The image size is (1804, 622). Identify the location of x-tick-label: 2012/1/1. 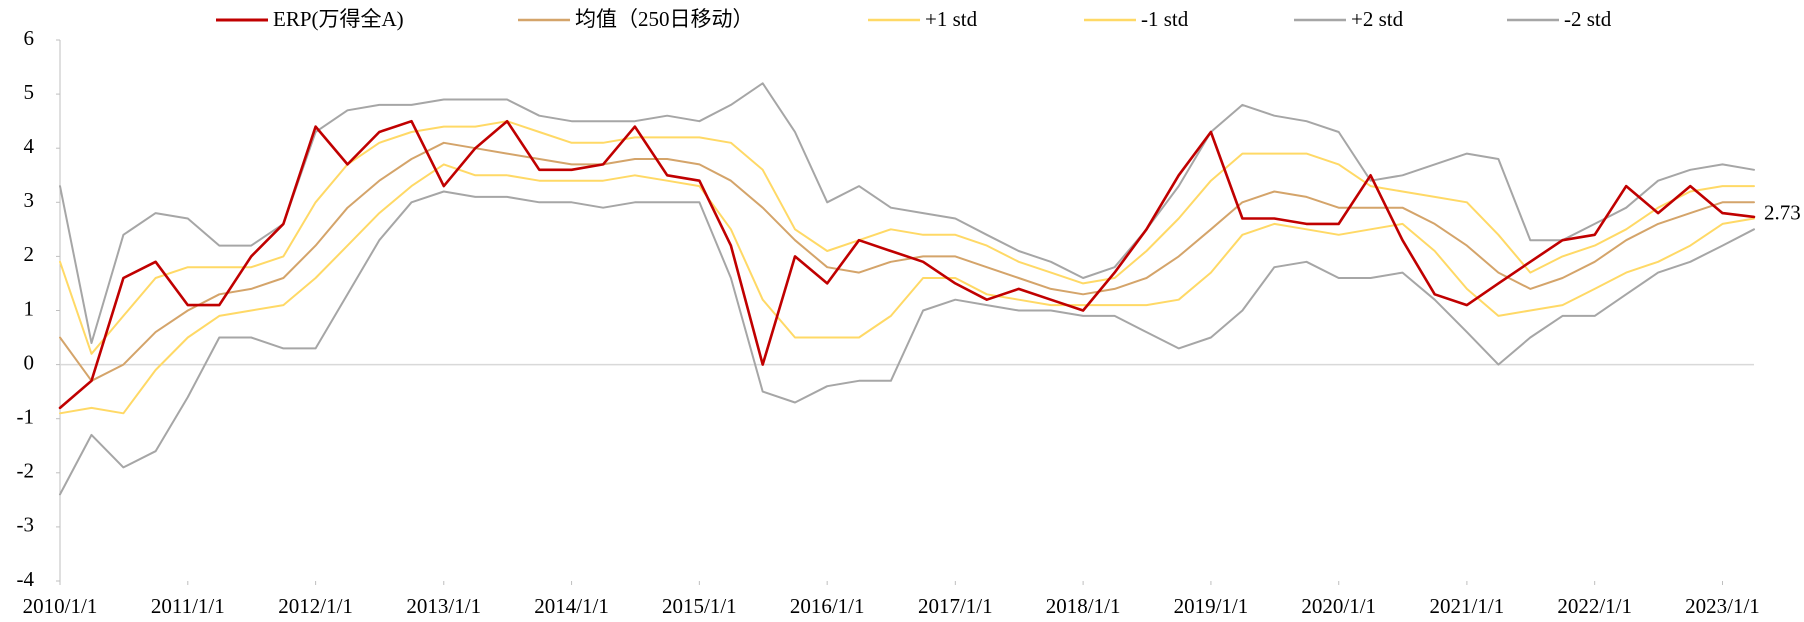
(315, 606).